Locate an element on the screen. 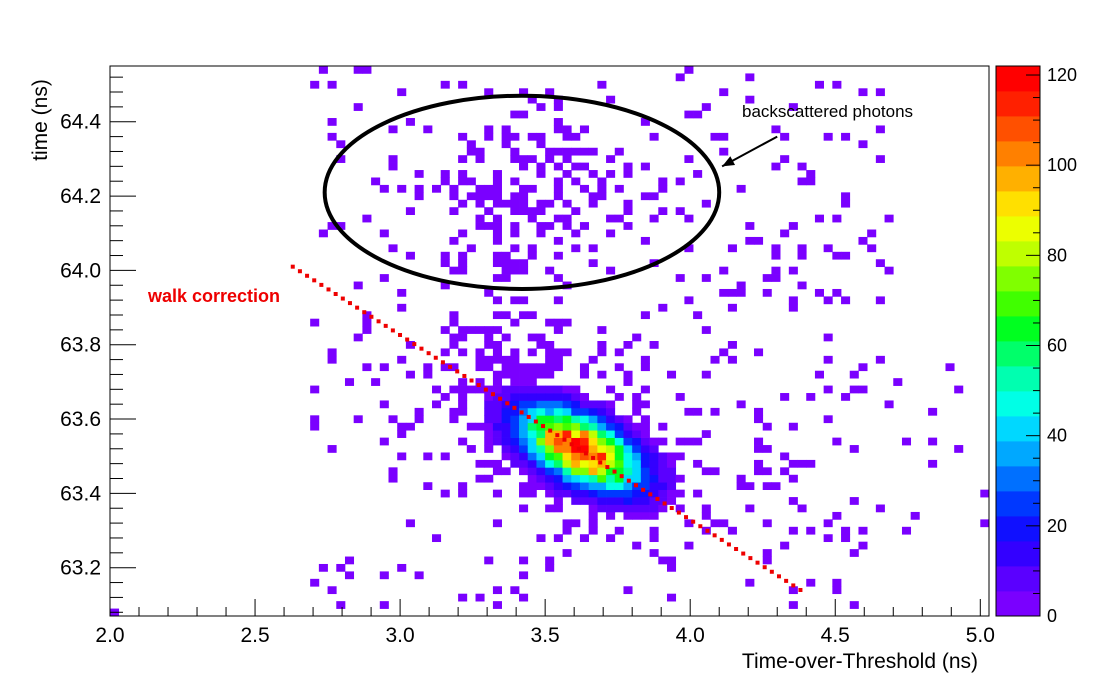 The image size is (1101, 687). y-axis-title: time (ns) is located at coordinates (40, 120).